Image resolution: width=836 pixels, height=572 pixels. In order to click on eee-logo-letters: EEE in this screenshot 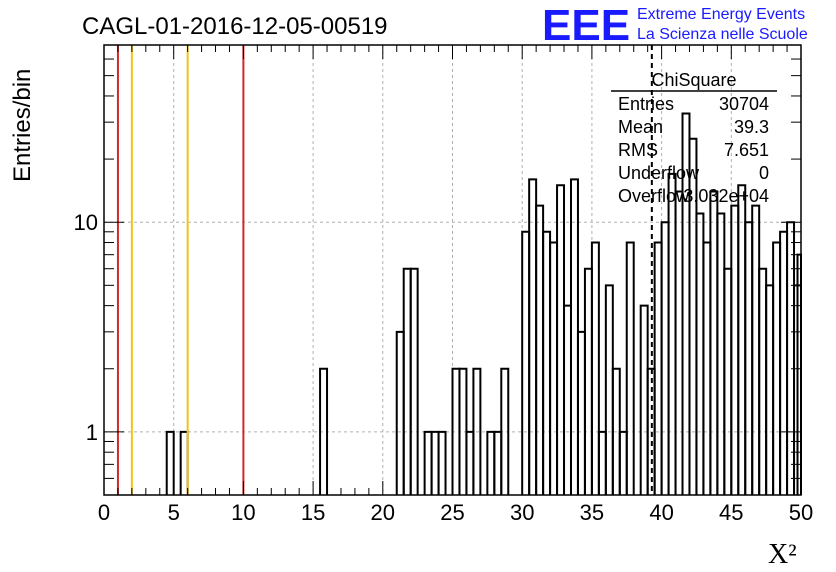, I will do `click(586, 25)`.